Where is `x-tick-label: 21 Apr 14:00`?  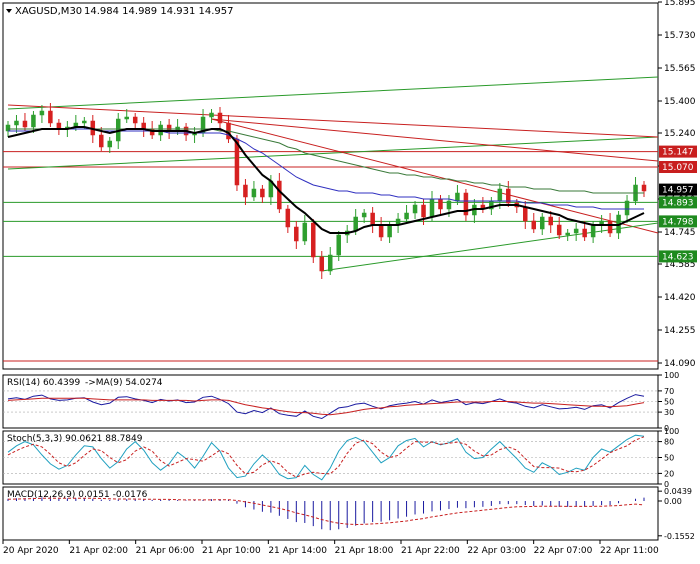 x-tick-label: 21 Apr 14:00 is located at coordinates (297, 551).